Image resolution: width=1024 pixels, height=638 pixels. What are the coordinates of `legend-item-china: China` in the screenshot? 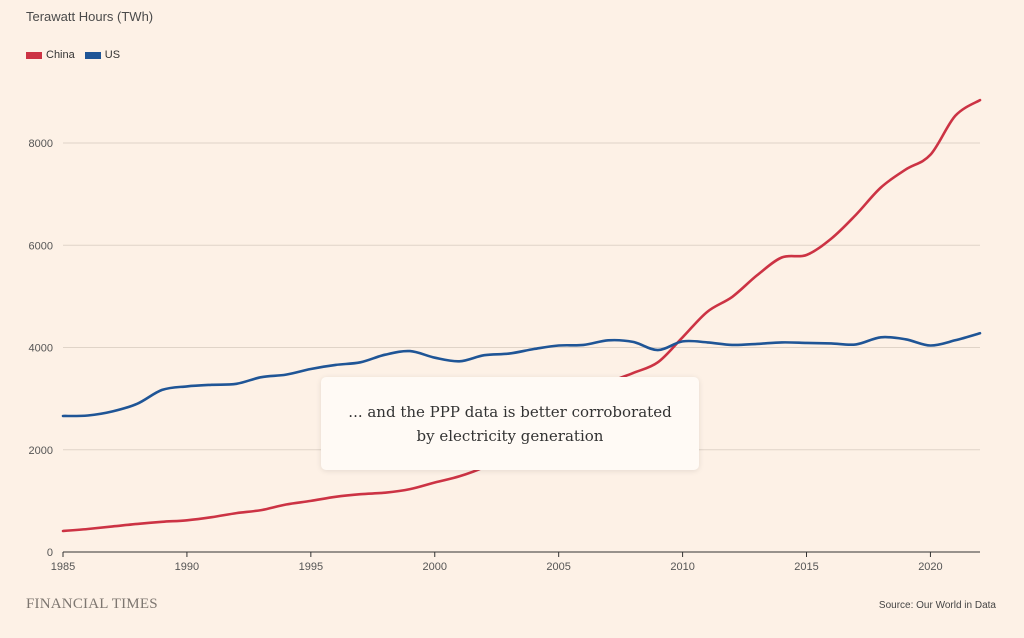 It's located at (50, 55).